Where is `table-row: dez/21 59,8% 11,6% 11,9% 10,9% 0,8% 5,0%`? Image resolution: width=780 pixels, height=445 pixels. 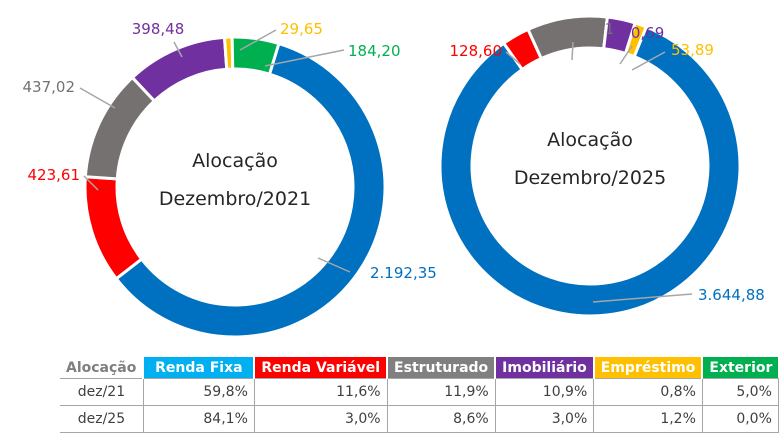
table-row: dez/21 59,8% 11,6% 11,9% 10,9% 0,8% 5,0% is located at coordinates (419, 392).